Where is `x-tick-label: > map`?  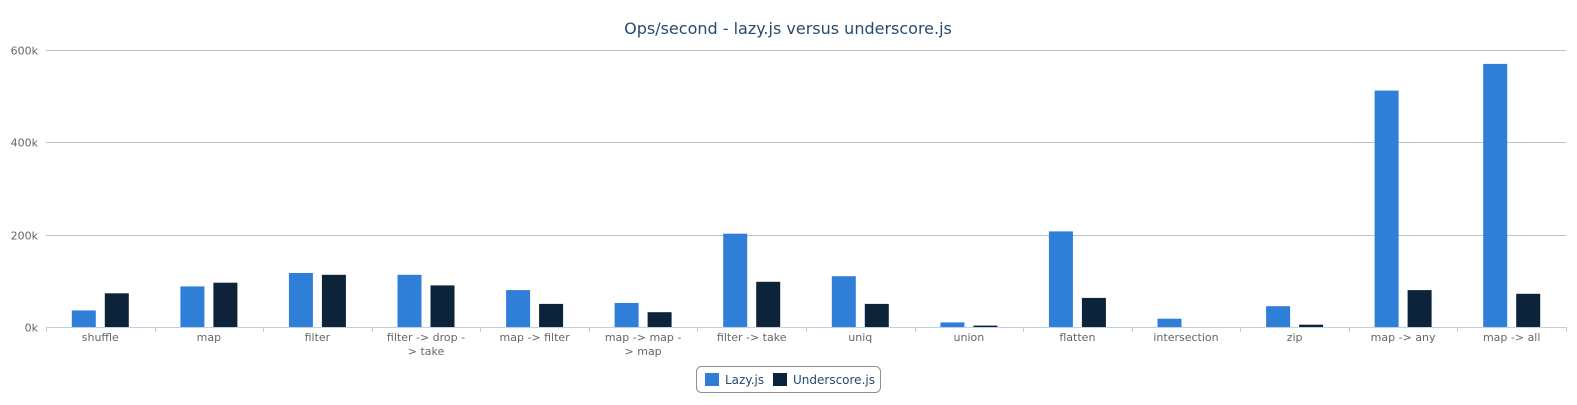
x-tick-label: > map is located at coordinates (643, 351).